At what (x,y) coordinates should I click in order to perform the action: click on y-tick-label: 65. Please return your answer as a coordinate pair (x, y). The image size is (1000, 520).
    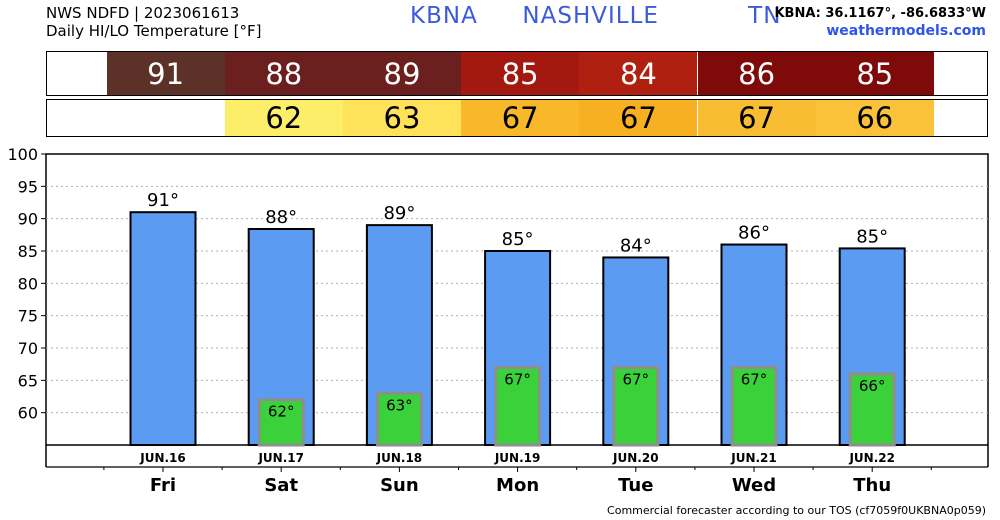
    Looking at the image, I should click on (28, 380).